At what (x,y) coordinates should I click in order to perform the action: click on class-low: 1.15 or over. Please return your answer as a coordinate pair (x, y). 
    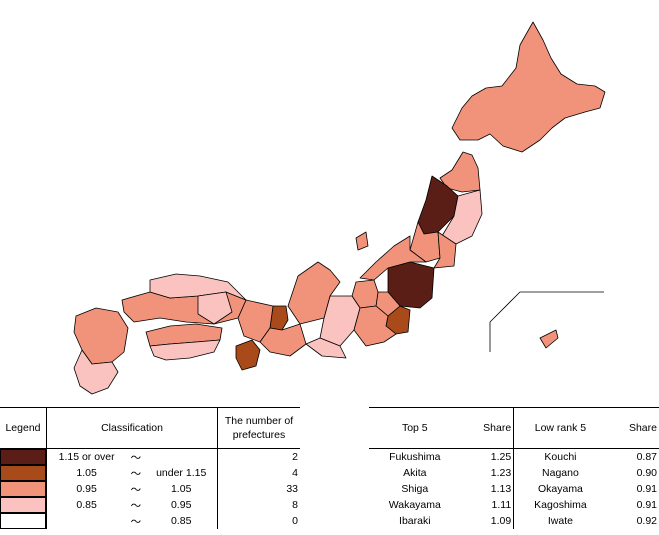
    Looking at the image, I should click on (86, 457).